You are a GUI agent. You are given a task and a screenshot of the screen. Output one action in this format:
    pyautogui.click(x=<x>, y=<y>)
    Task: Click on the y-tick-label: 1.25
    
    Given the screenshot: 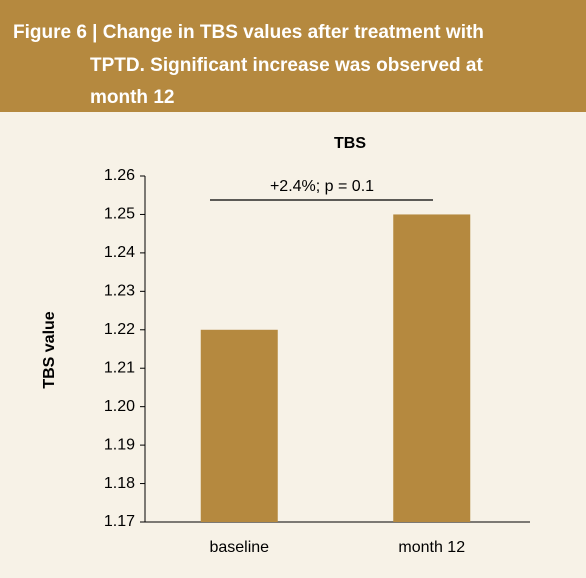 What is the action you would take?
    pyautogui.click(x=119, y=214)
    